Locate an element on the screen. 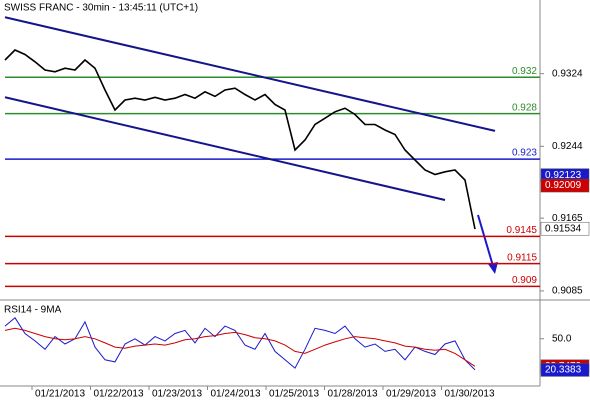 The height and width of the screenshot is (400, 590). level-label: 0.923 is located at coordinates (524, 153).